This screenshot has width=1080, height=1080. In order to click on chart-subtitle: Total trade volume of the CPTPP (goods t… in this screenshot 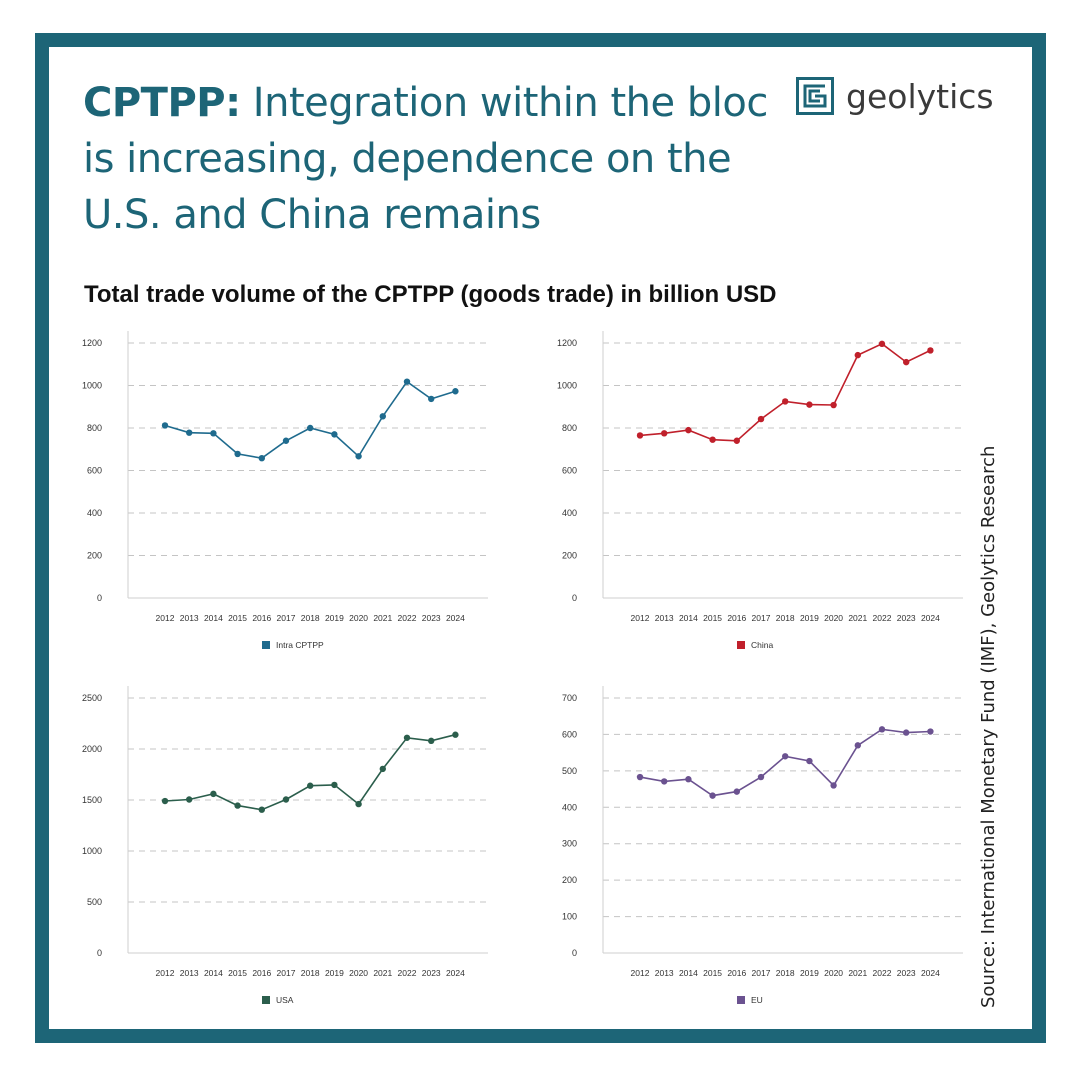, I will do `click(430, 294)`.